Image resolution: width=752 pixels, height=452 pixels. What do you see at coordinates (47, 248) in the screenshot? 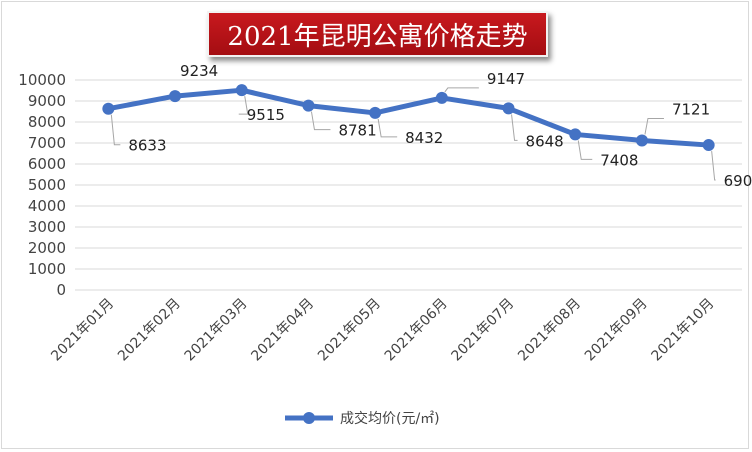
I see `y-tick-label: 2000` at bounding box center [47, 248].